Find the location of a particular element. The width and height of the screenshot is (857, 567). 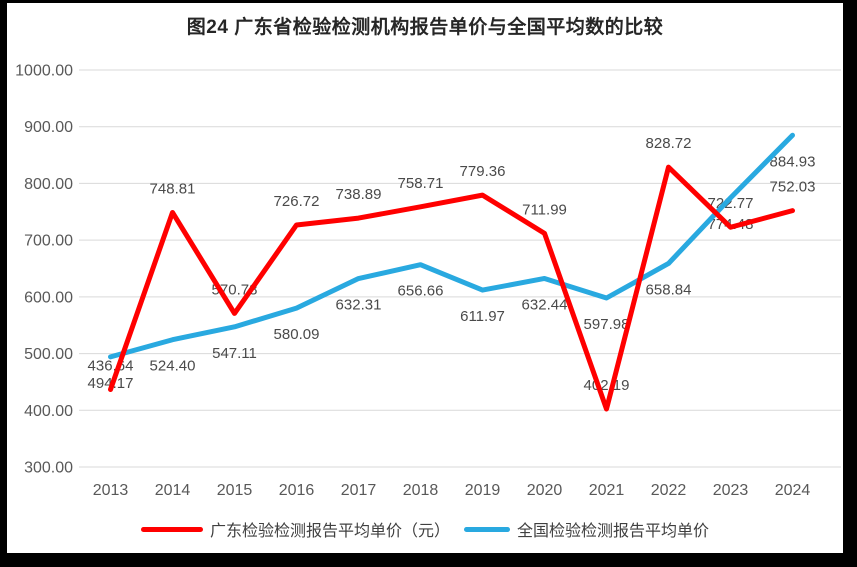

legend-item-national: 全国检验检测报告平均单价 is located at coordinates (586, 529).